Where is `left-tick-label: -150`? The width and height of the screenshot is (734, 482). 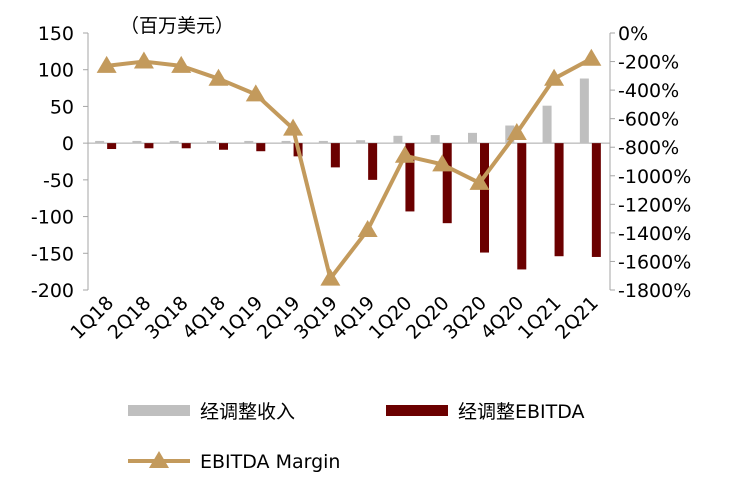 left-tick-label: -150 is located at coordinates (52, 254).